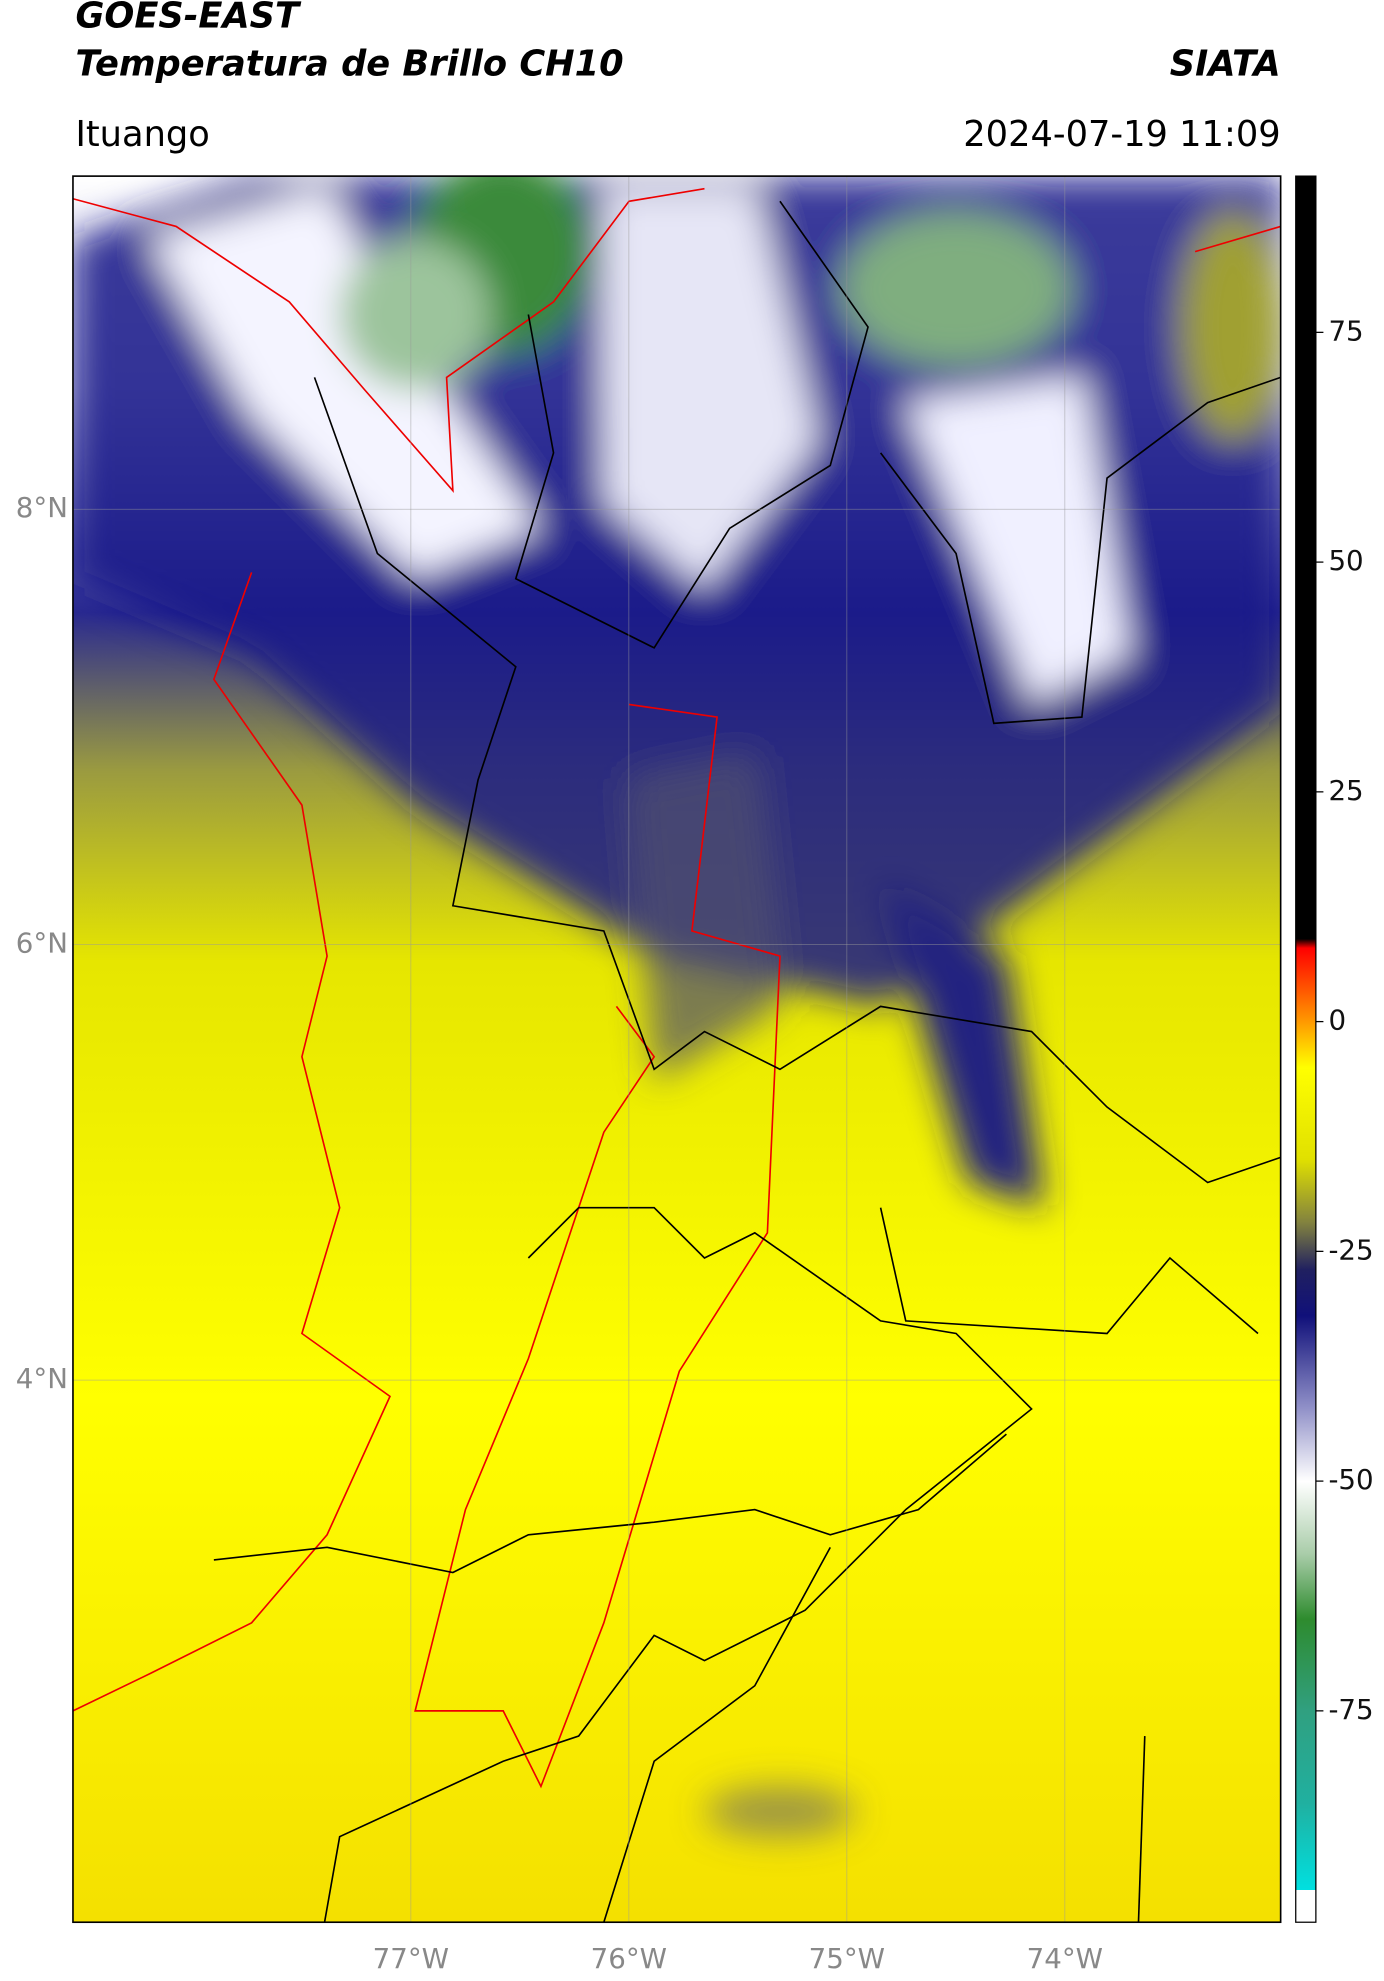  Describe the element at coordinates (1345, 330) in the screenshot. I see `colorbar-tick-label: 75` at that location.